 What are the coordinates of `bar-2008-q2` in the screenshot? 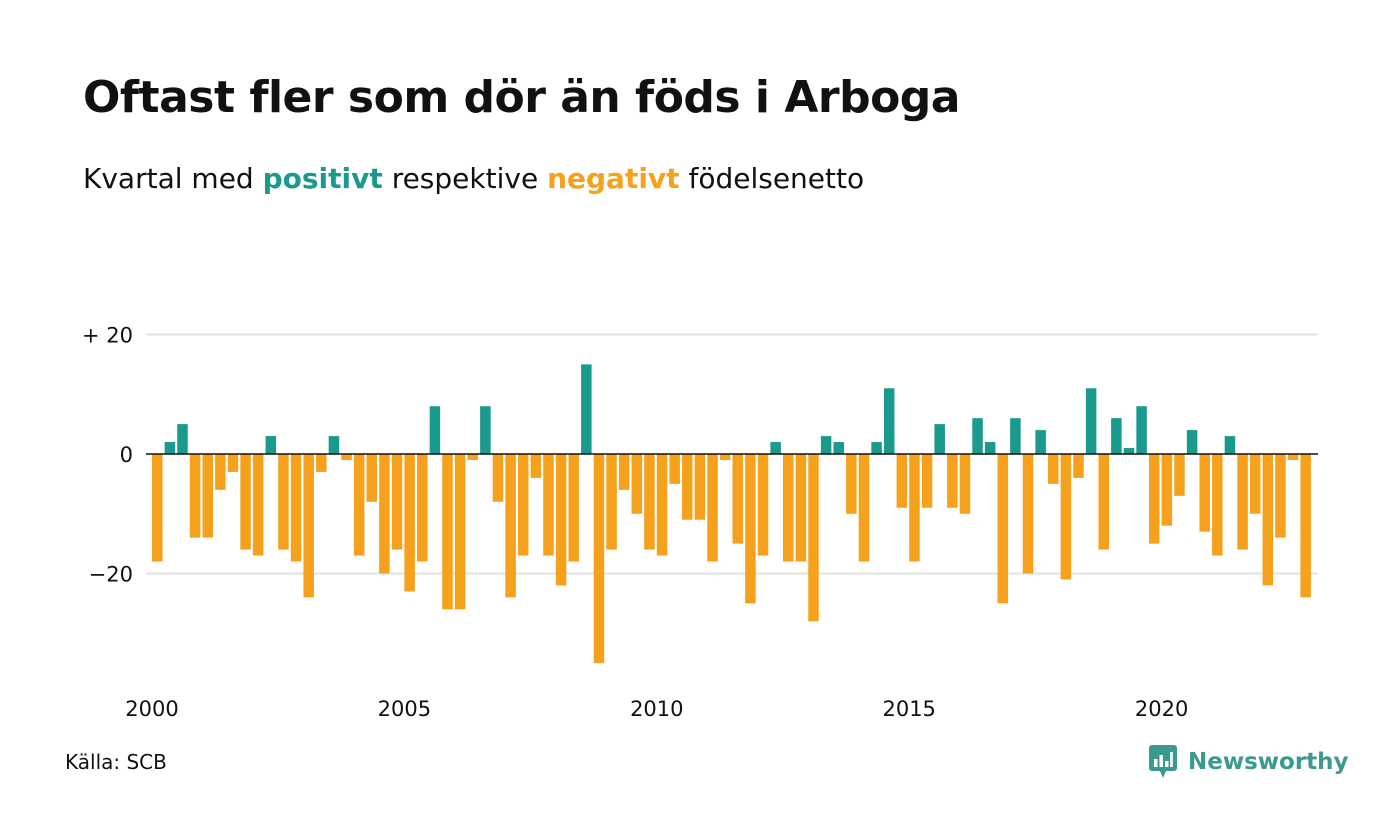 It's located at (573, 508).